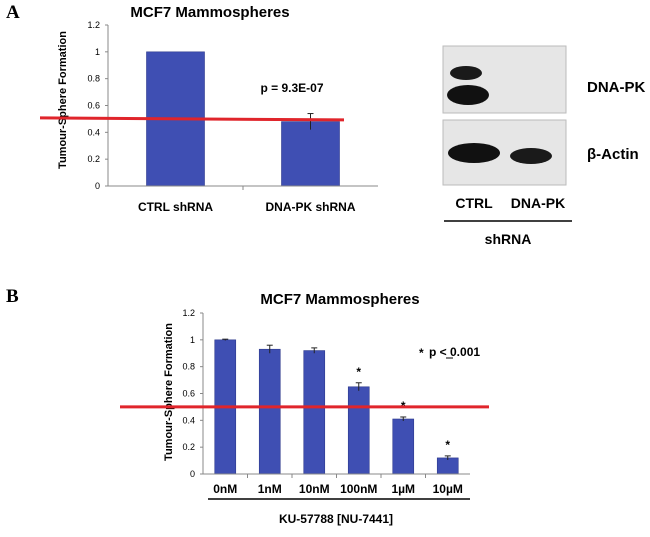 The image size is (650, 537). I want to click on chartB-category-label: 10nM, so click(314, 489).